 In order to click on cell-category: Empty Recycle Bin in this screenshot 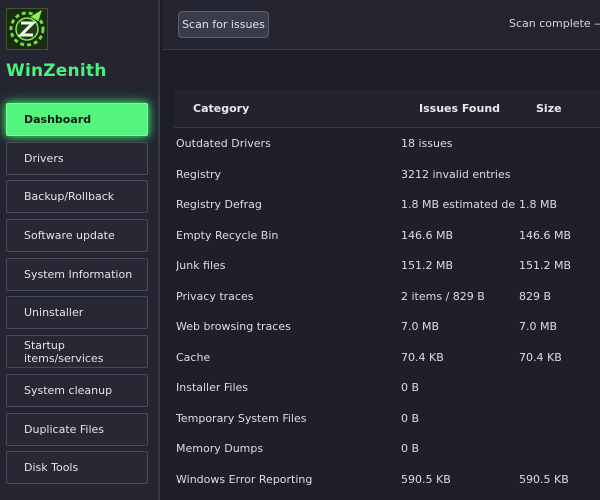, I will do `click(227, 235)`.